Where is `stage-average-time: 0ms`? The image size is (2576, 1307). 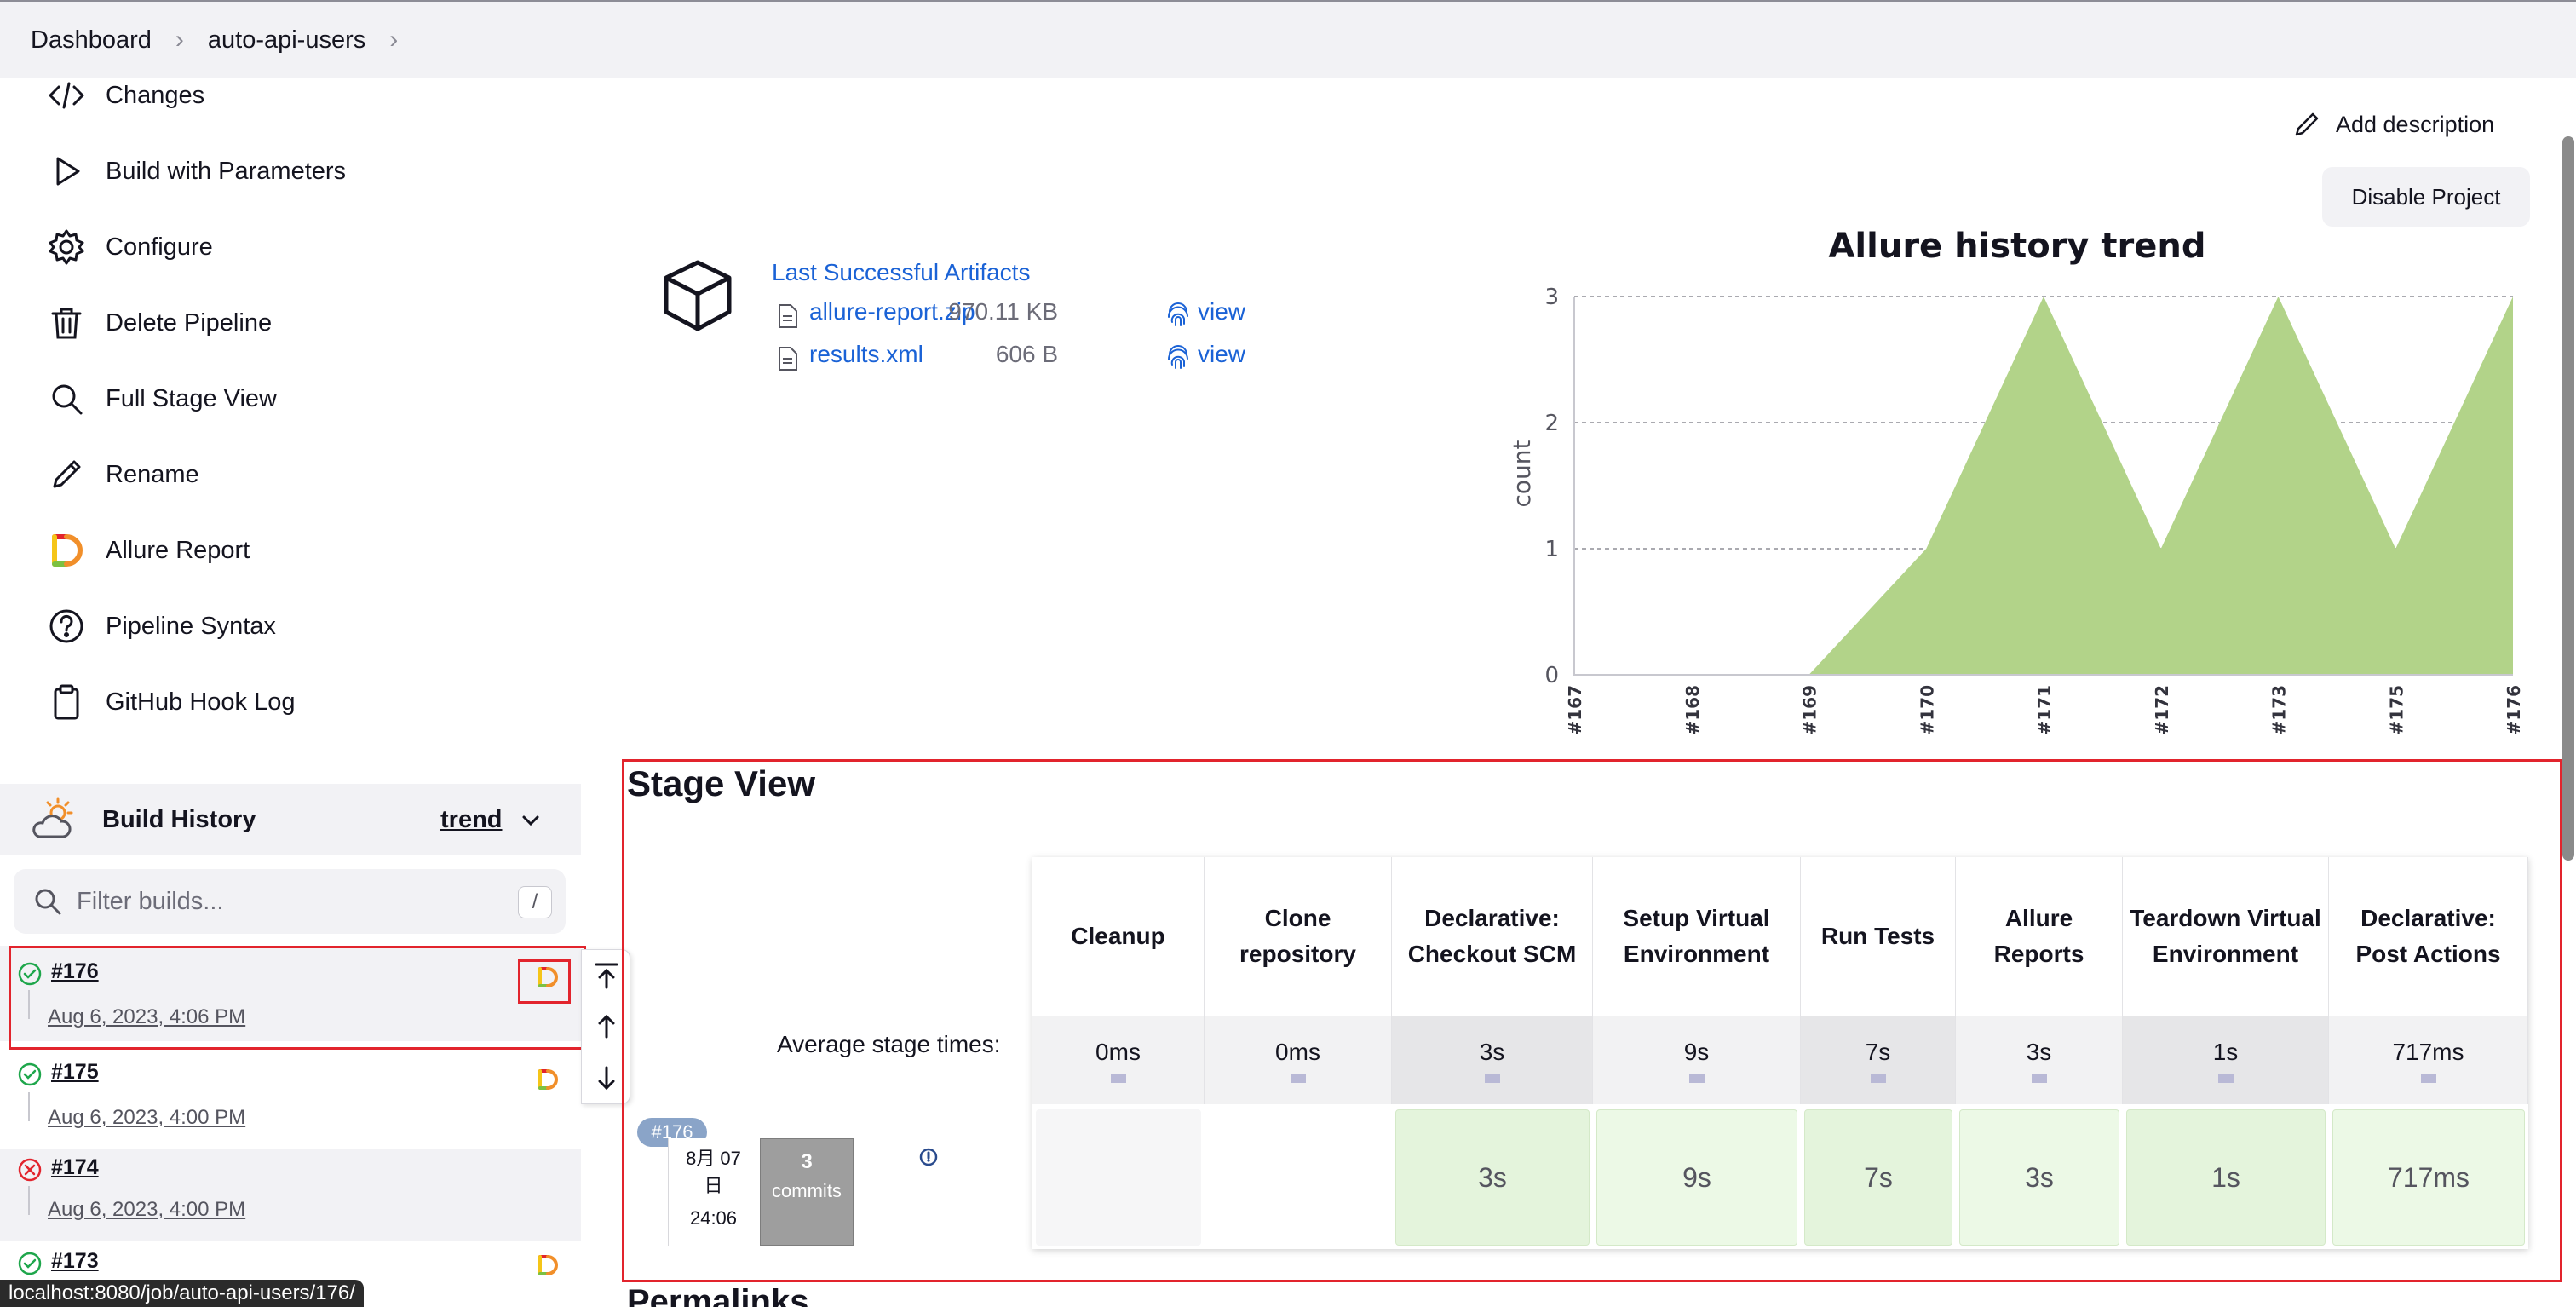
stage-average-time: 0ms is located at coordinates (1119, 1060).